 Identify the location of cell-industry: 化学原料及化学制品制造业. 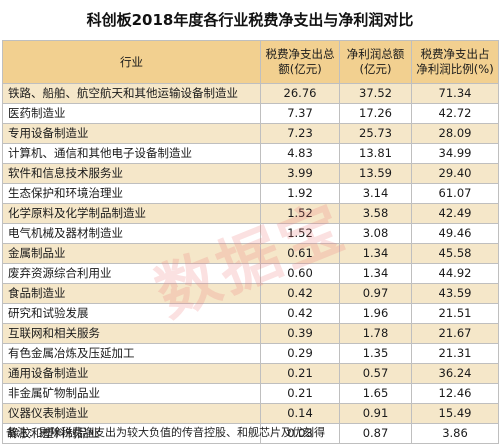
(131, 213).